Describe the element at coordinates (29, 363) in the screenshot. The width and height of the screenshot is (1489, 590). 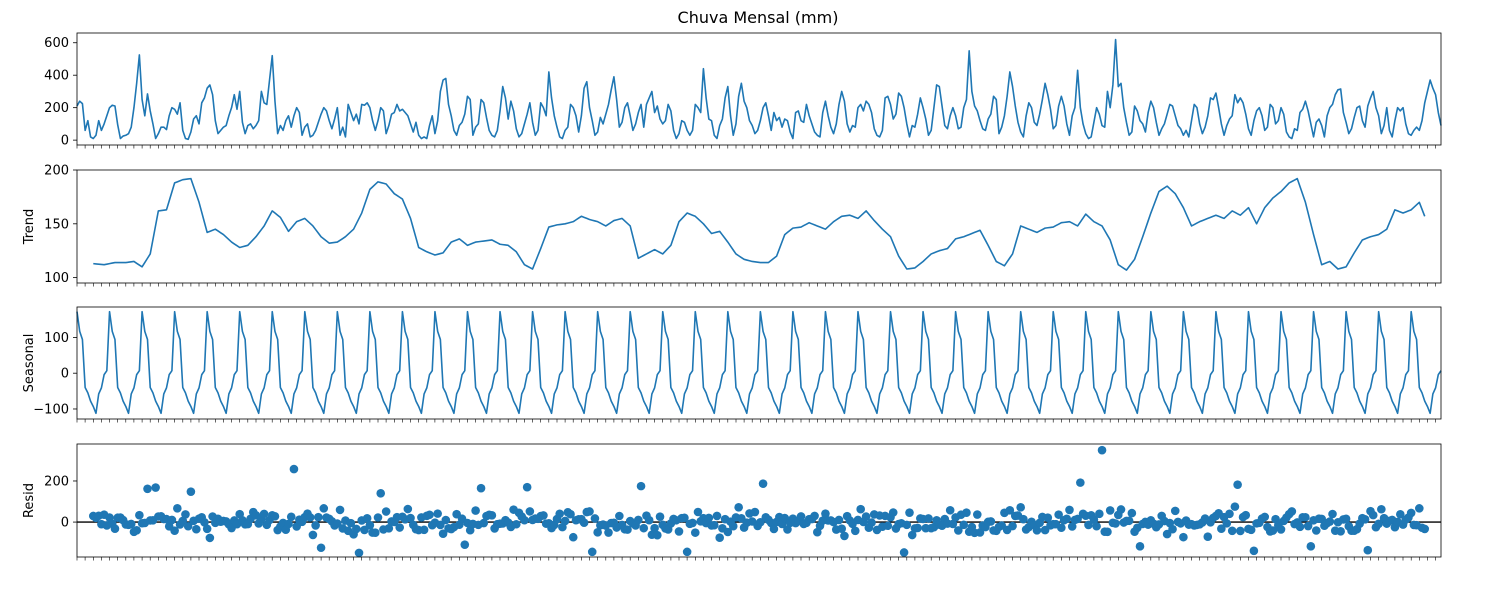
I see `seasonal-ylabel: Seasonal` at that location.